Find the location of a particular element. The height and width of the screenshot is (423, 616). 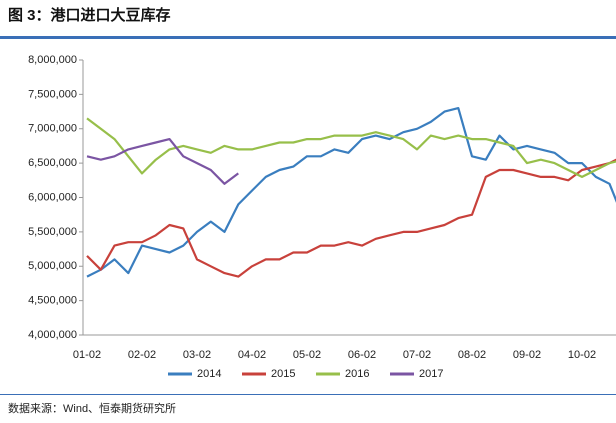

x-tick-label: 08-02 is located at coordinates (472, 355).